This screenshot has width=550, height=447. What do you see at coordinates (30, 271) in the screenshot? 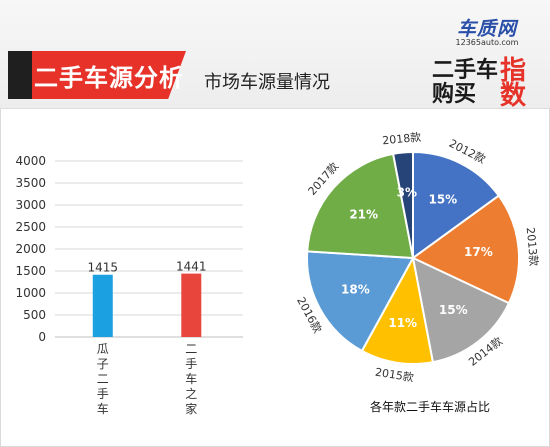
I see `y-tick-label: 1500` at bounding box center [30, 271].